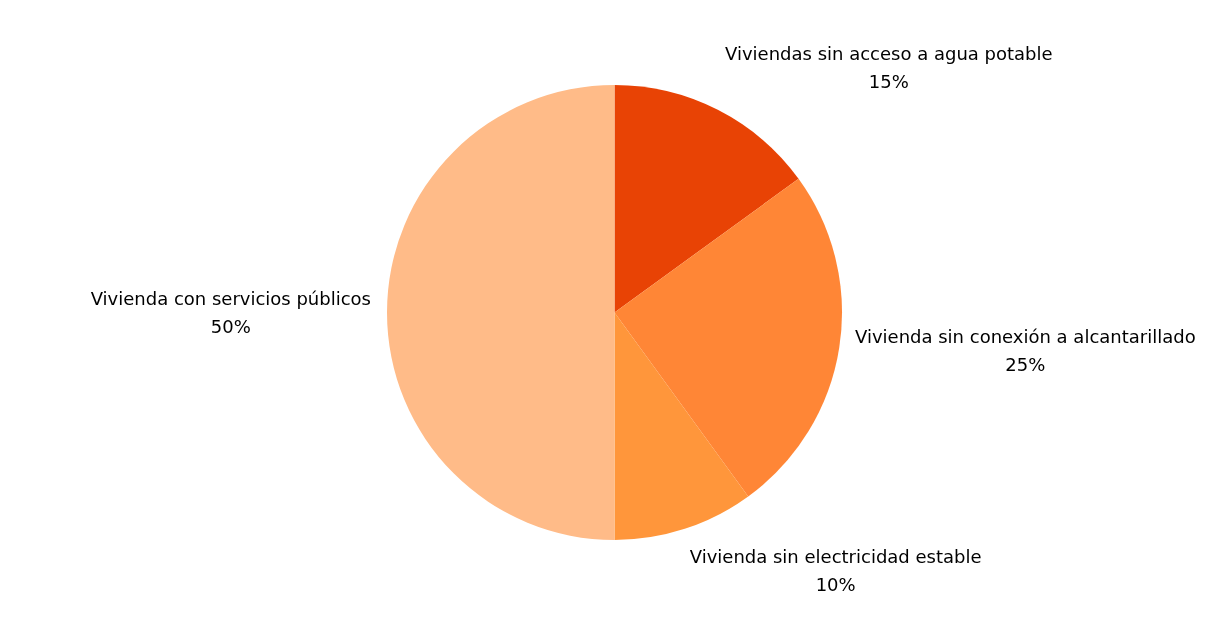 The width and height of the screenshot is (1229, 625). I want to click on data-label: 25%, so click(1025, 365).